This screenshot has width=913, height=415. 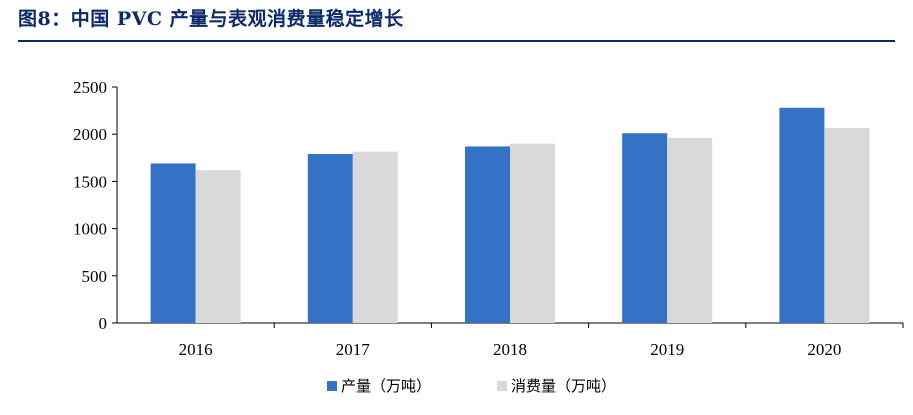 What do you see at coordinates (456, 41) in the screenshot?
I see `title-underline` at bounding box center [456, 41].